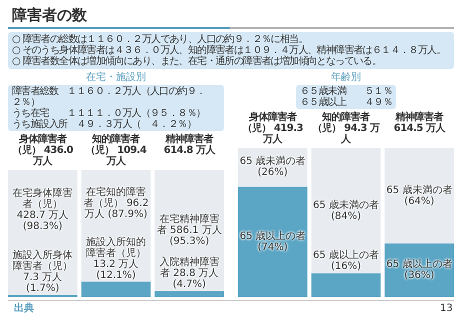  I want to click on data-label: 施設入所身体障害者（児） 7.3 万人 (1.7%), so click(43, 272).